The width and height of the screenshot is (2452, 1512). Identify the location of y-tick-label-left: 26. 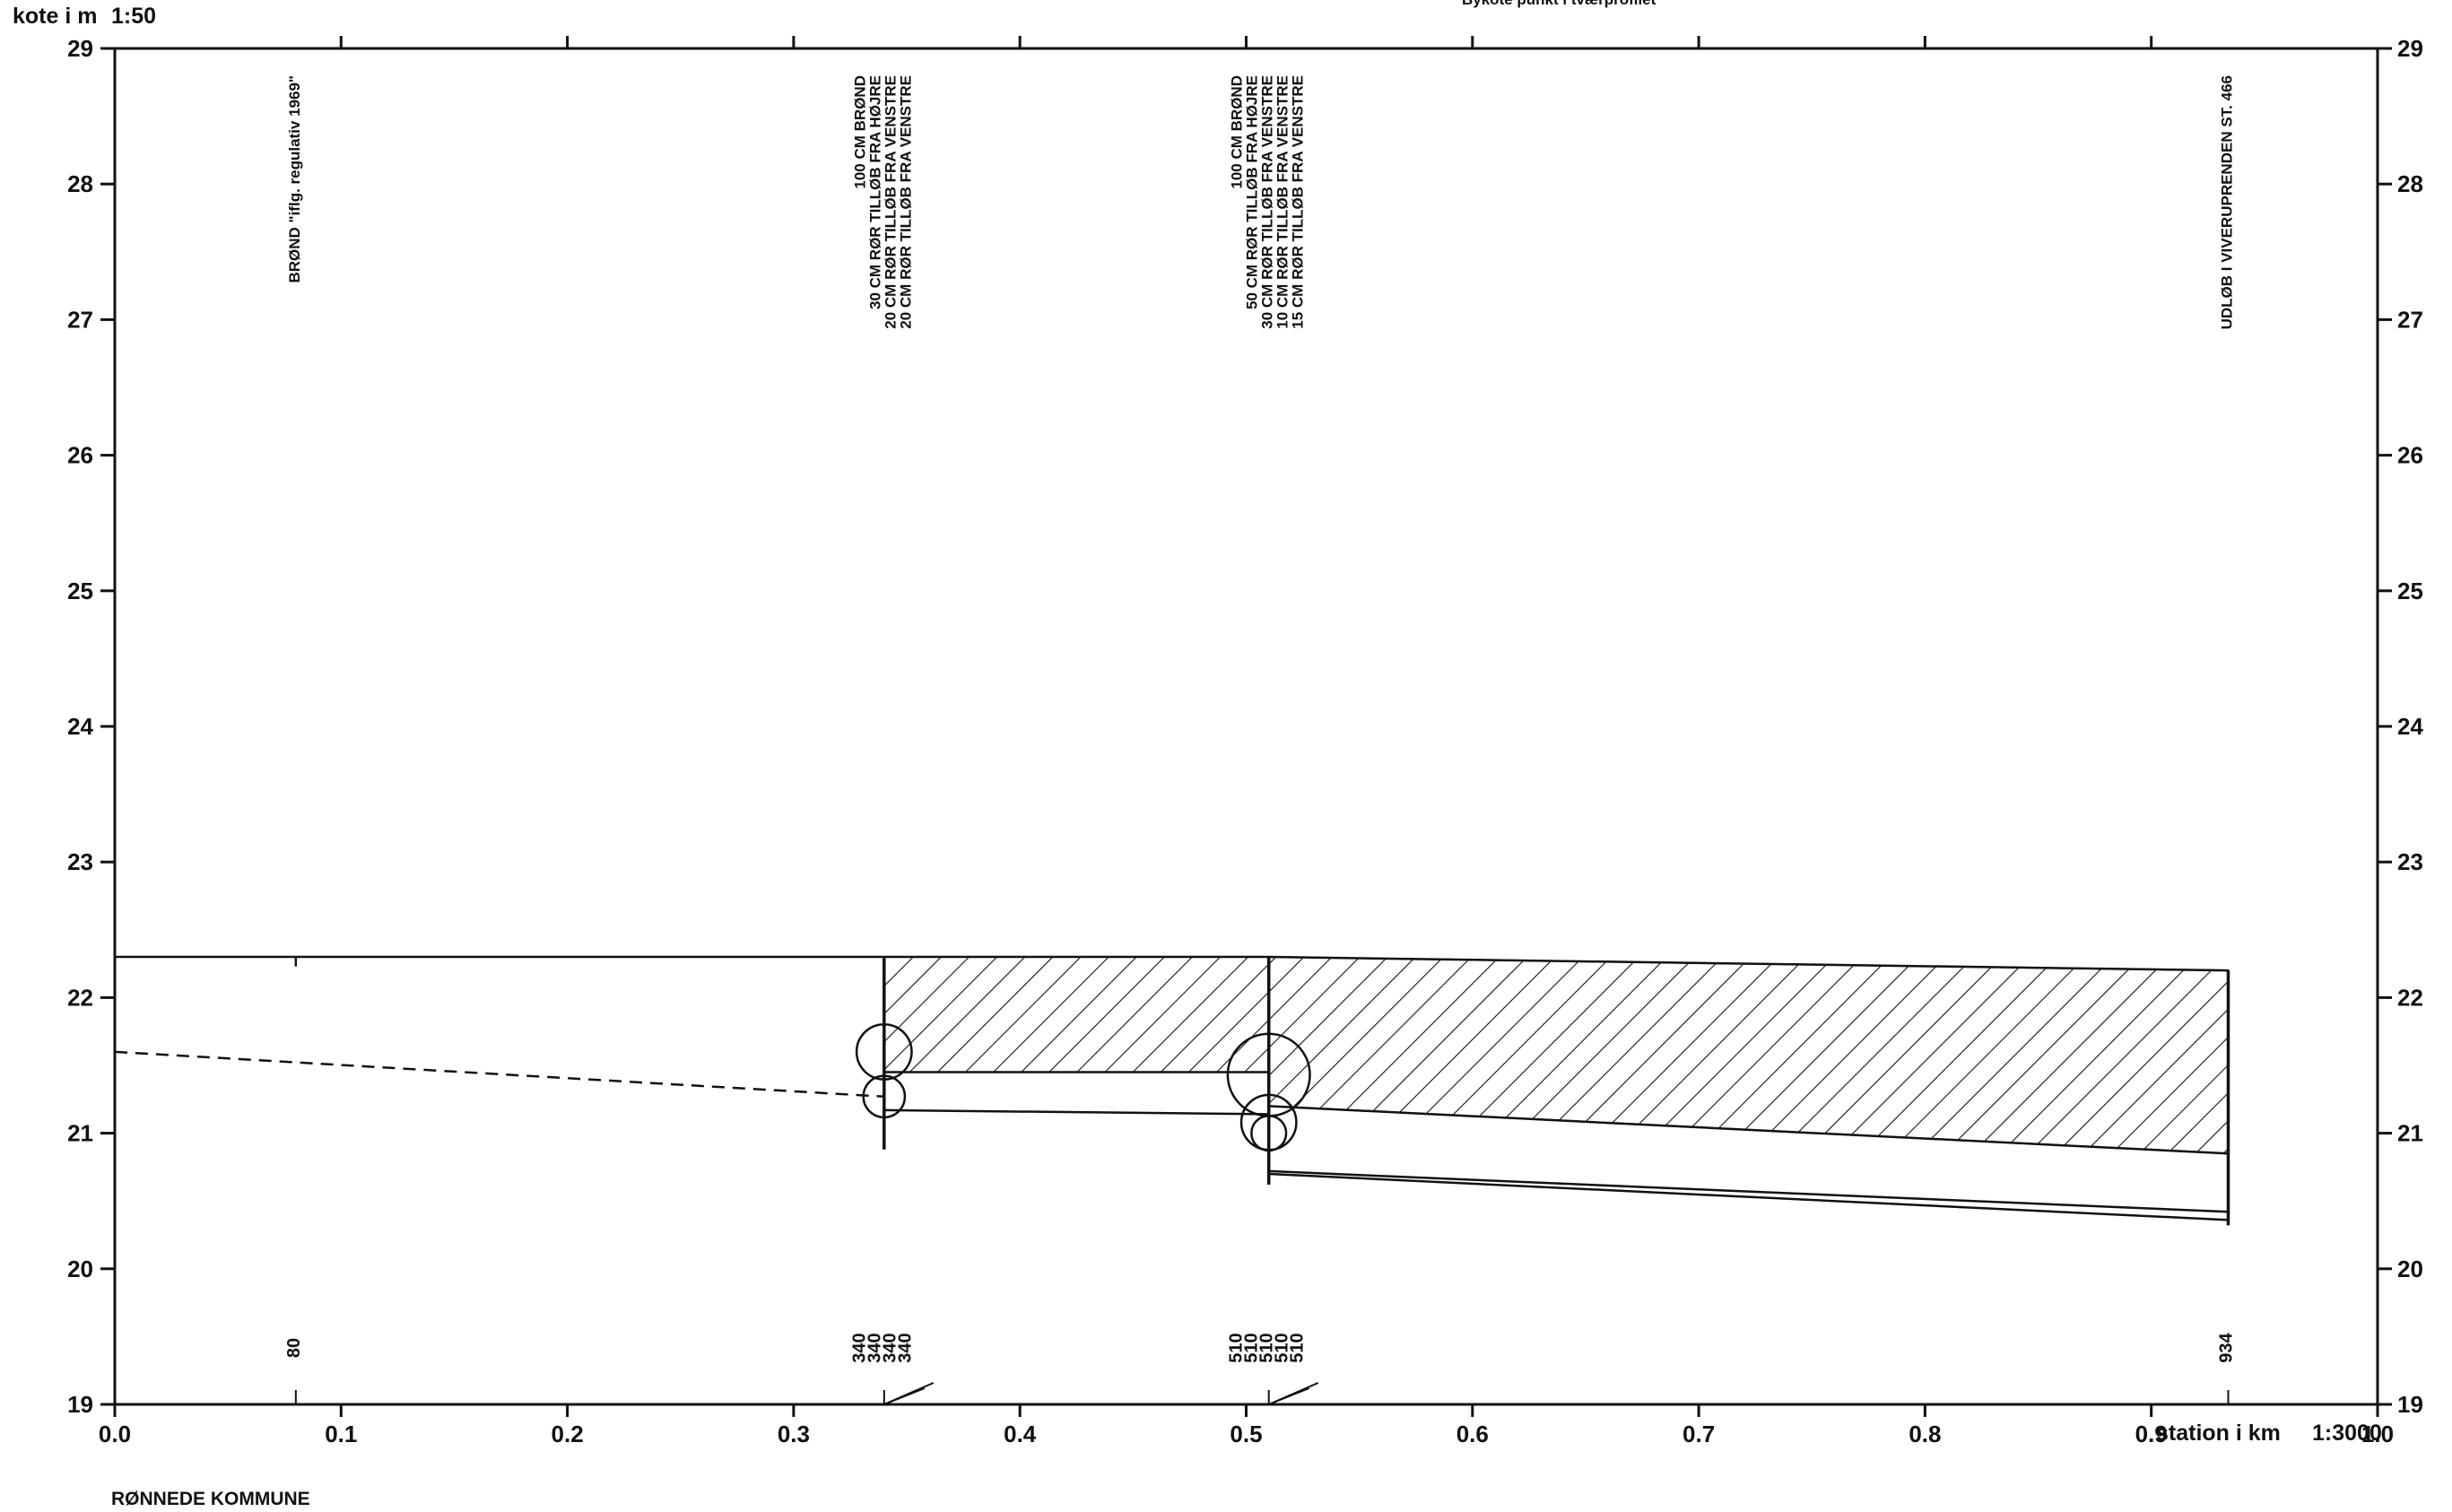
(80, 455).